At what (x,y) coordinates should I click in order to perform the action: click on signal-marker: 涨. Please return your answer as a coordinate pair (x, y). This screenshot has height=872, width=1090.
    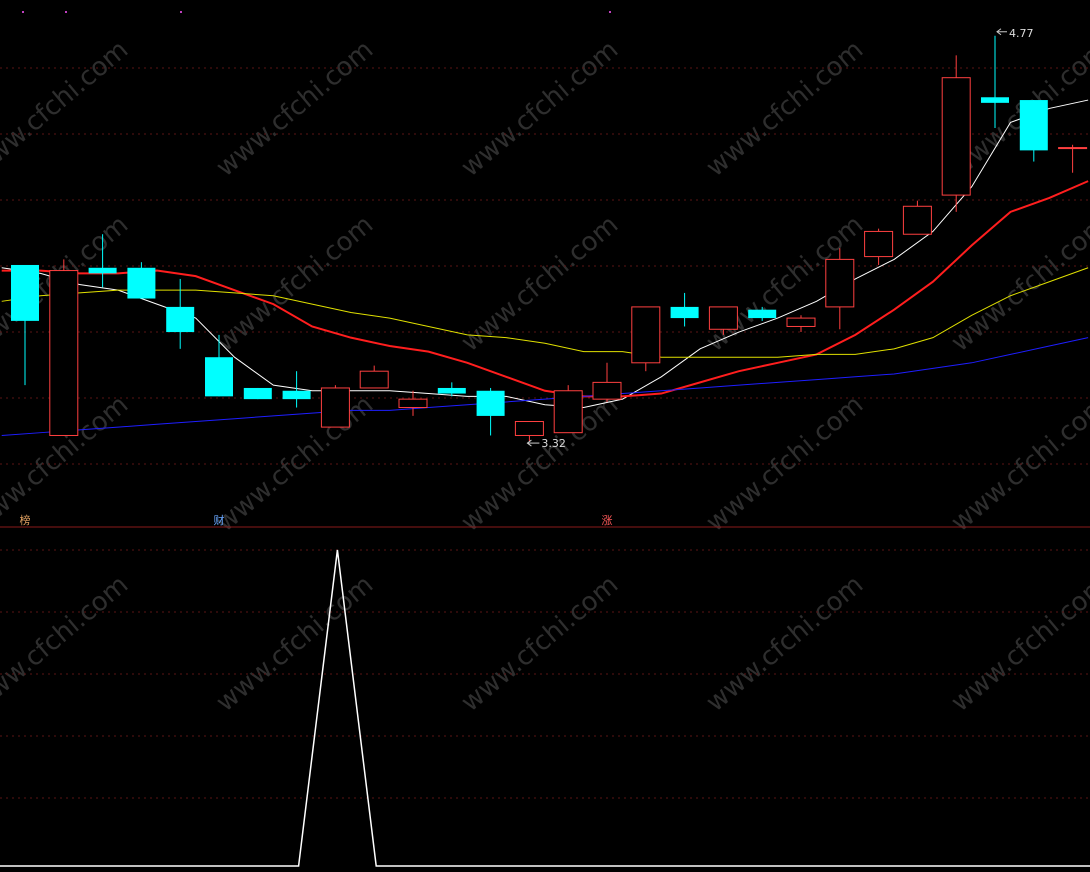
    Looking at the image, I should click on (607, 520).